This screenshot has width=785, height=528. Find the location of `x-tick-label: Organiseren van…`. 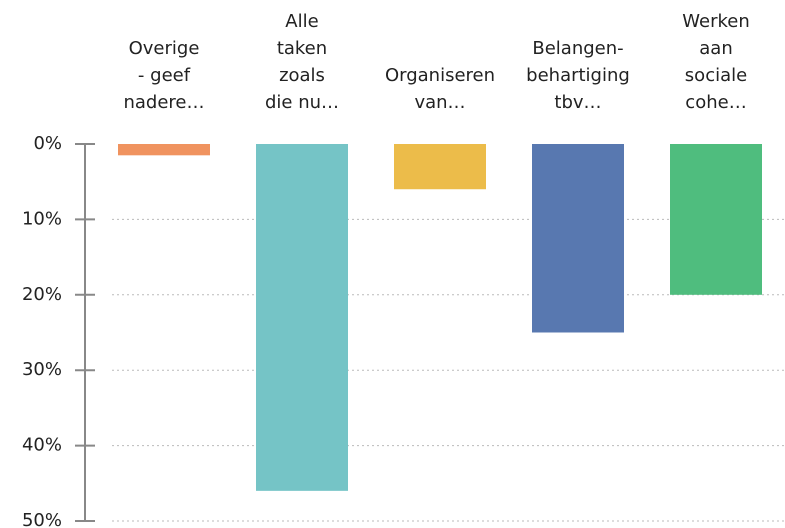

x-tick-label: Organiseren van… is located at coordinates (440, 89).